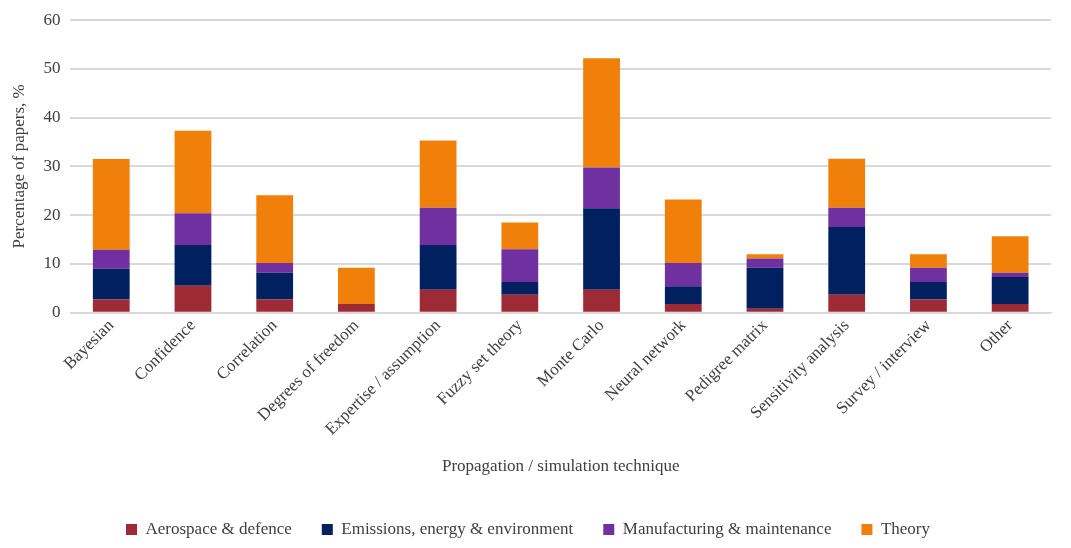 The height and width of the screenshot is (548, 1071). Describe the element at coordinates (218, 528) in the screenshot. I see `legend-label: Aerospace & defence` at that location.